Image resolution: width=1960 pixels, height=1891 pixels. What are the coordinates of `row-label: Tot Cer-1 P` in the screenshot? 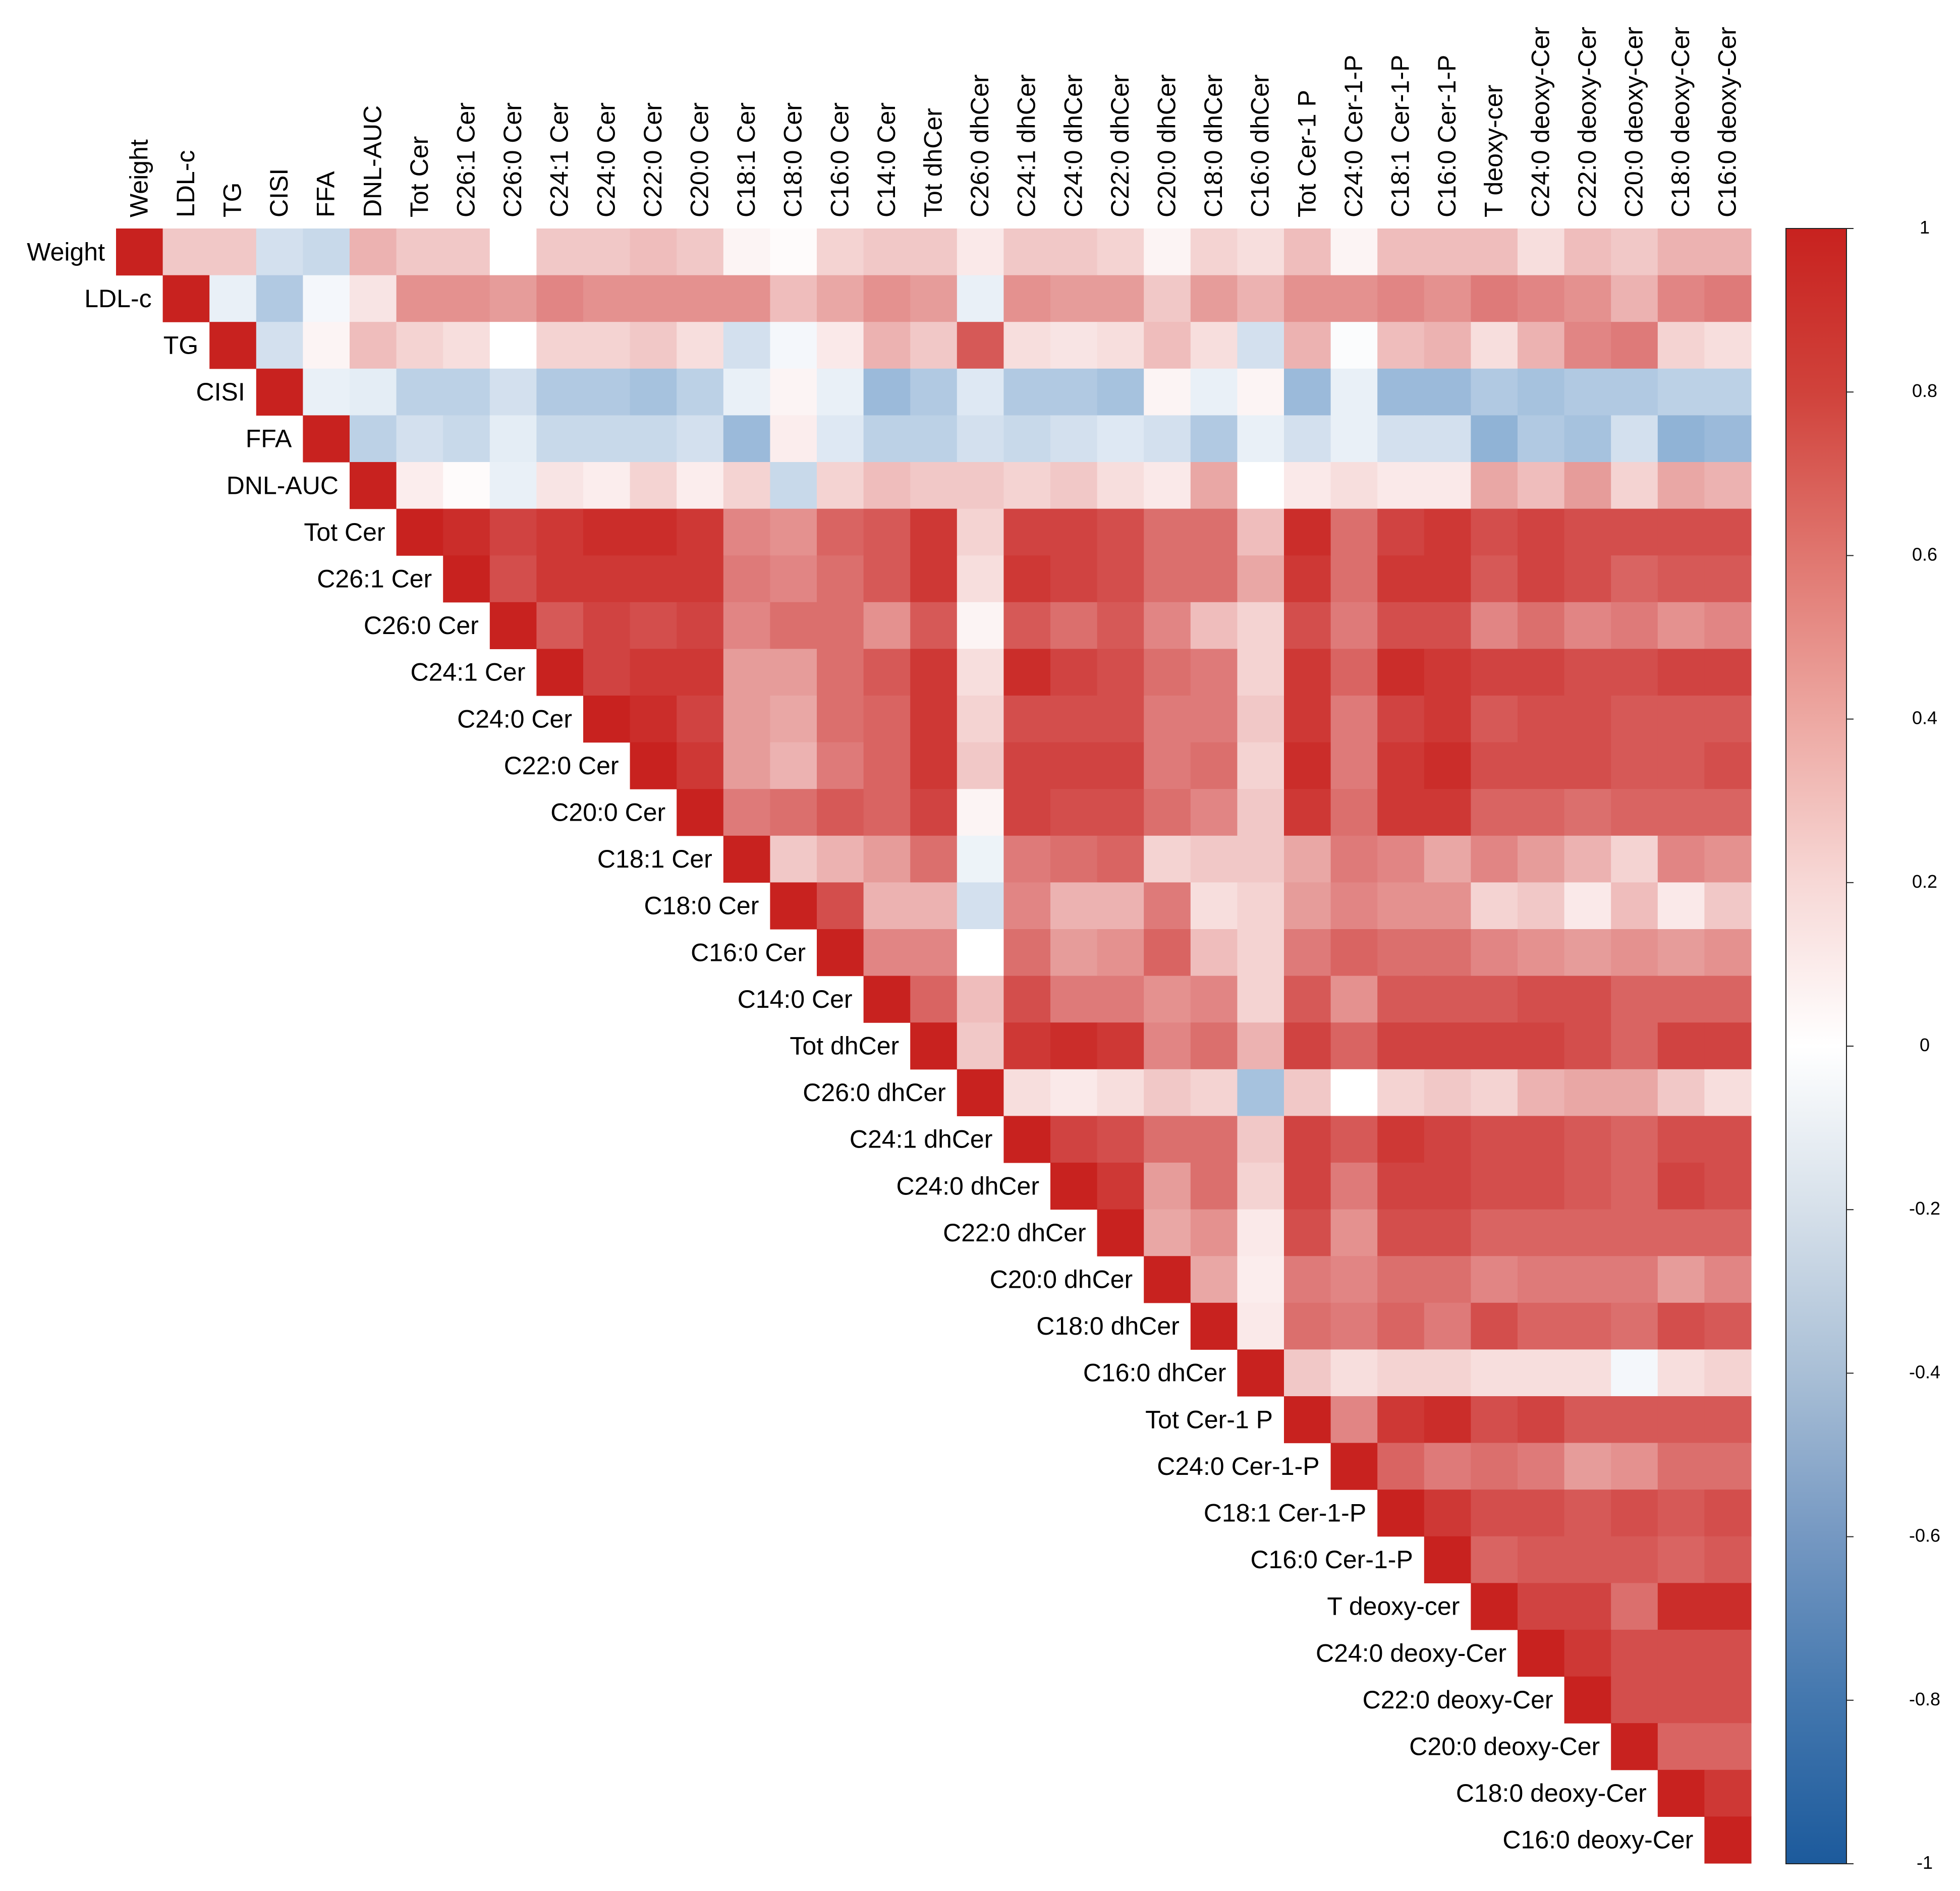 It's located at (1209, 1419).